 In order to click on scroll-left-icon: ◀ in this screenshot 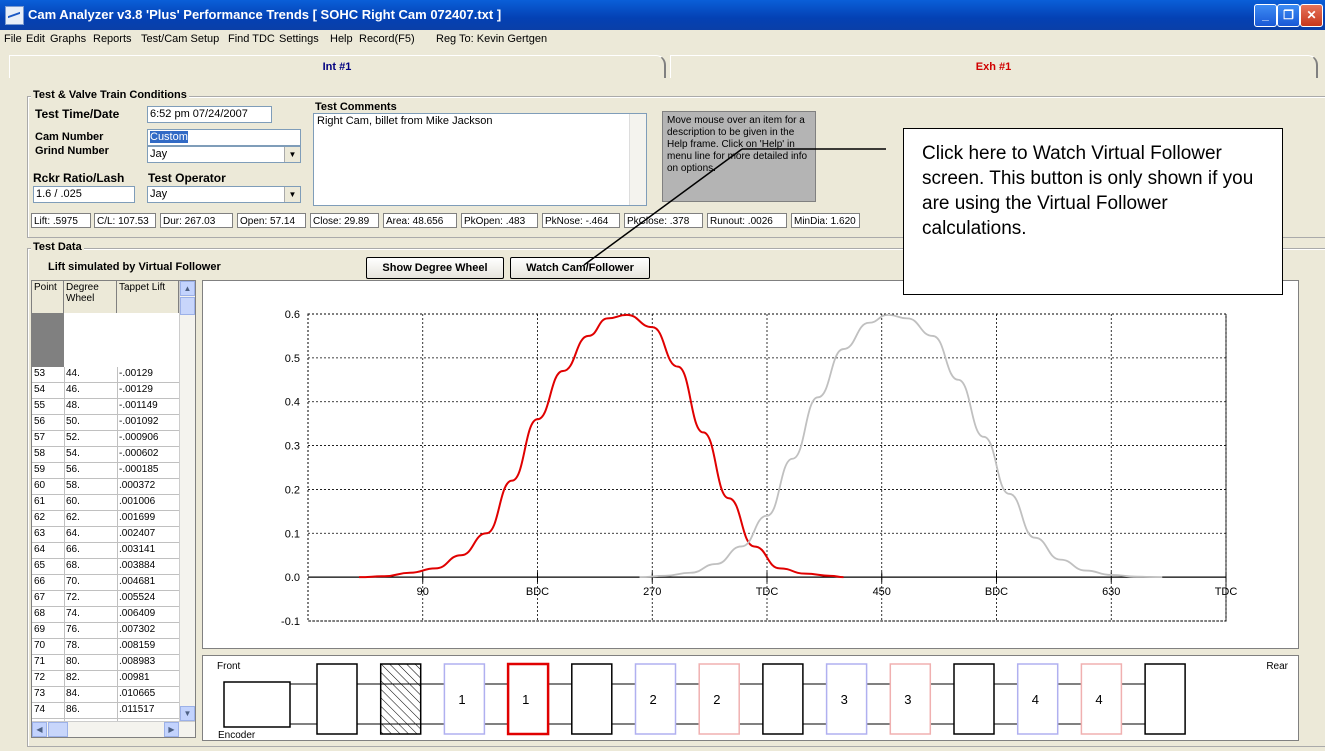, I will do `click(39, 729)`.